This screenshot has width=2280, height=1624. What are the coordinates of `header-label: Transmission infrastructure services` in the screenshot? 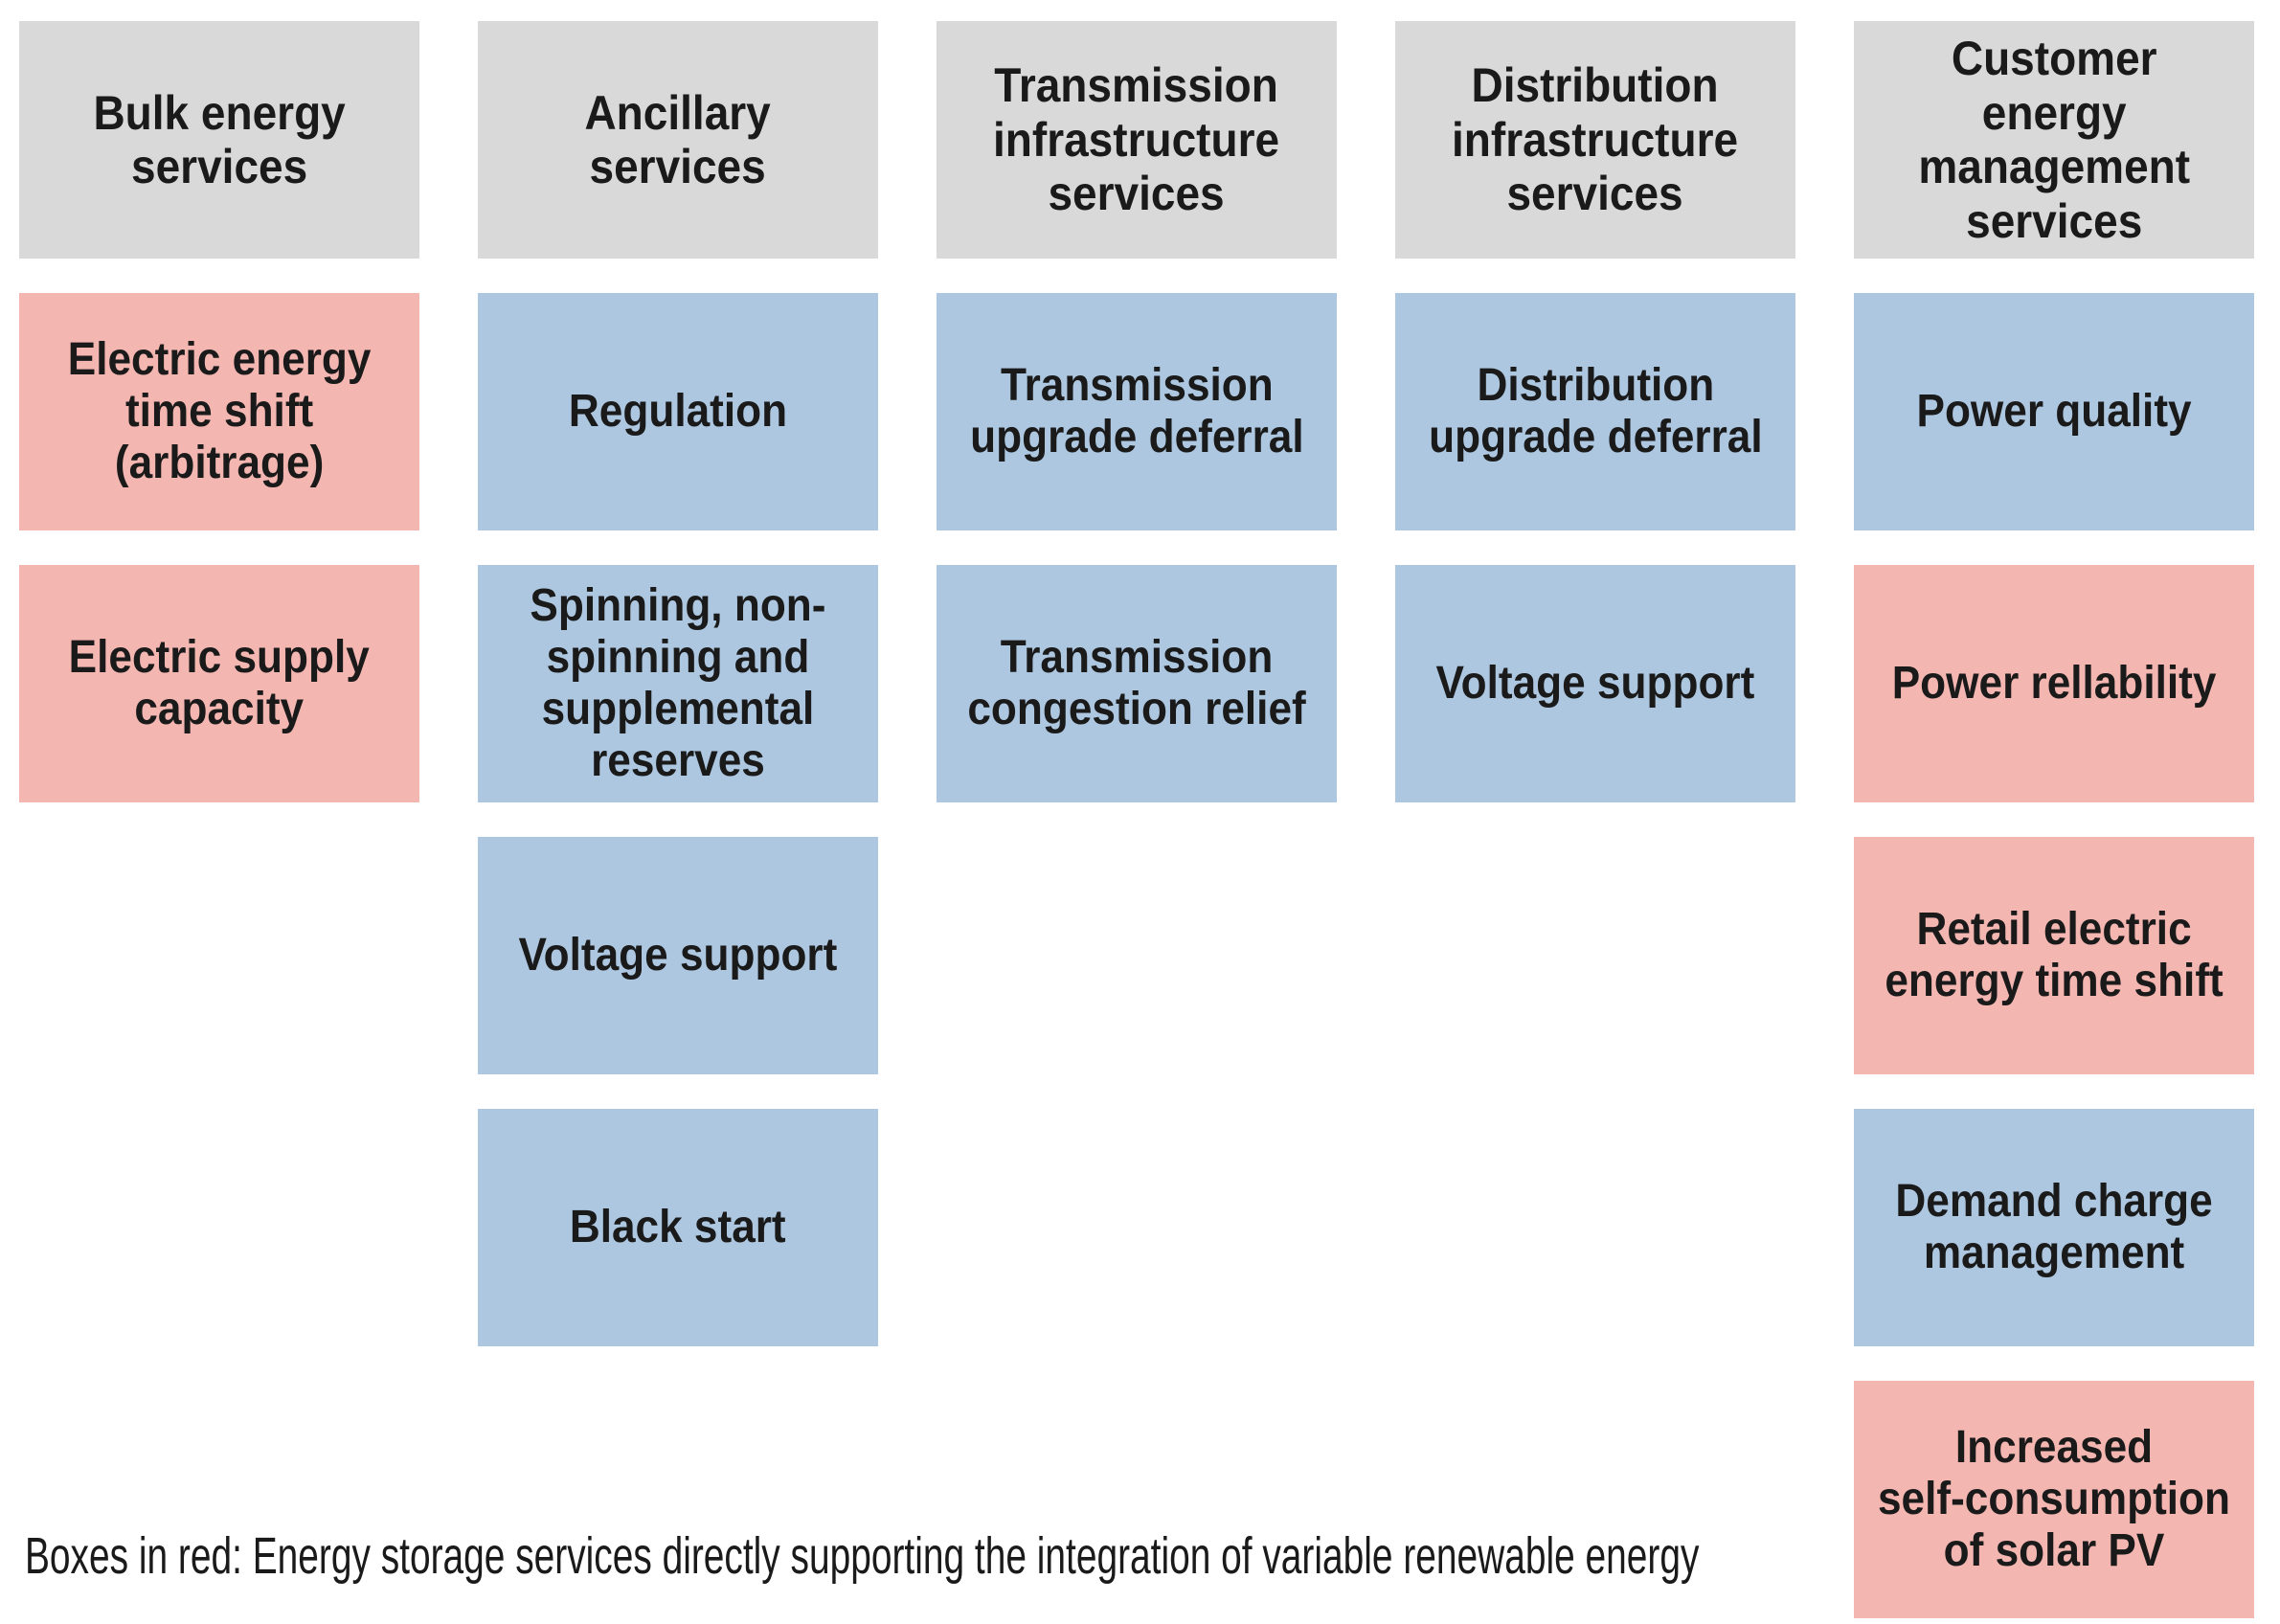 It's located at (1136, 139).